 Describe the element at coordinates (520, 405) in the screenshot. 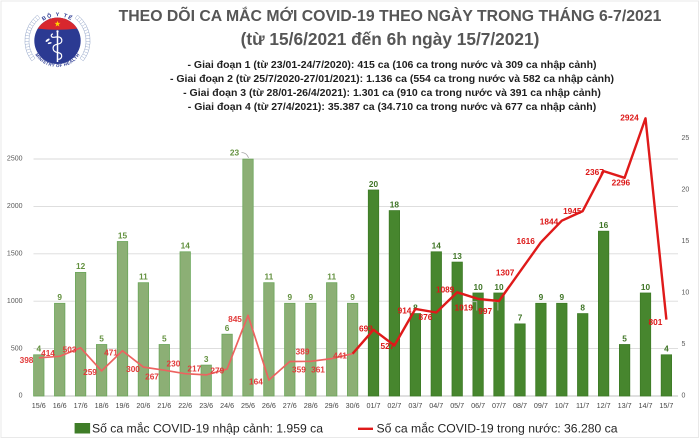

I see `svg-text: 08/7` at that location.